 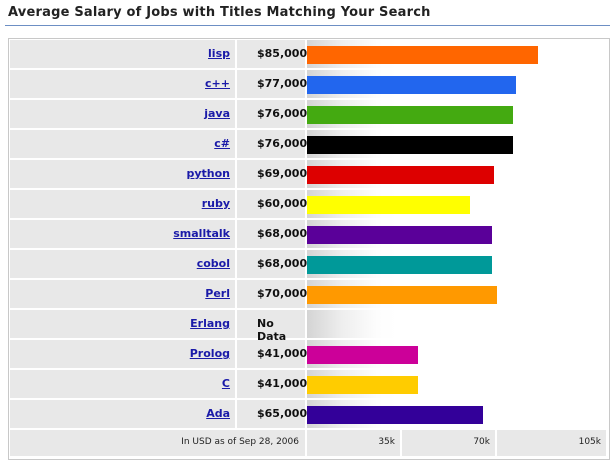 I want to click on category-cell: Erlang, so click(x=122, y=324).